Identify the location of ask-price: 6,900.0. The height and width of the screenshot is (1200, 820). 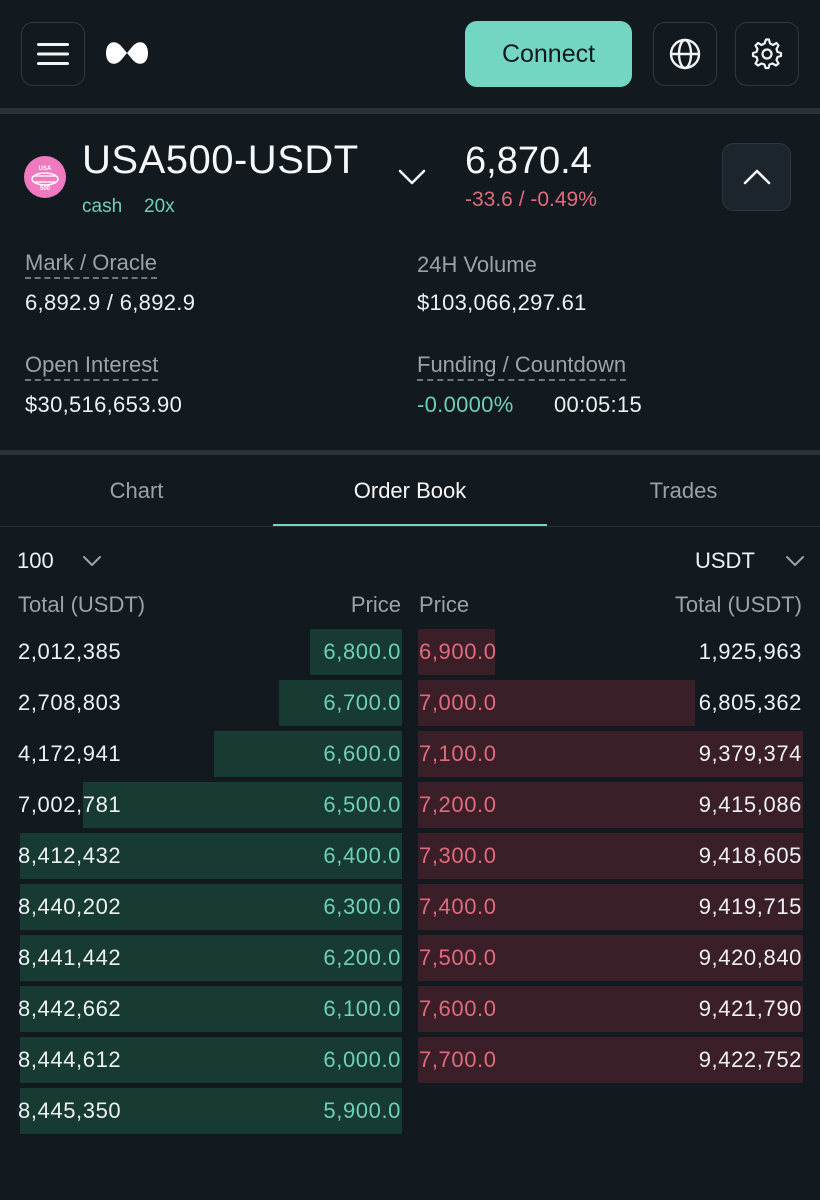
(458, 651).